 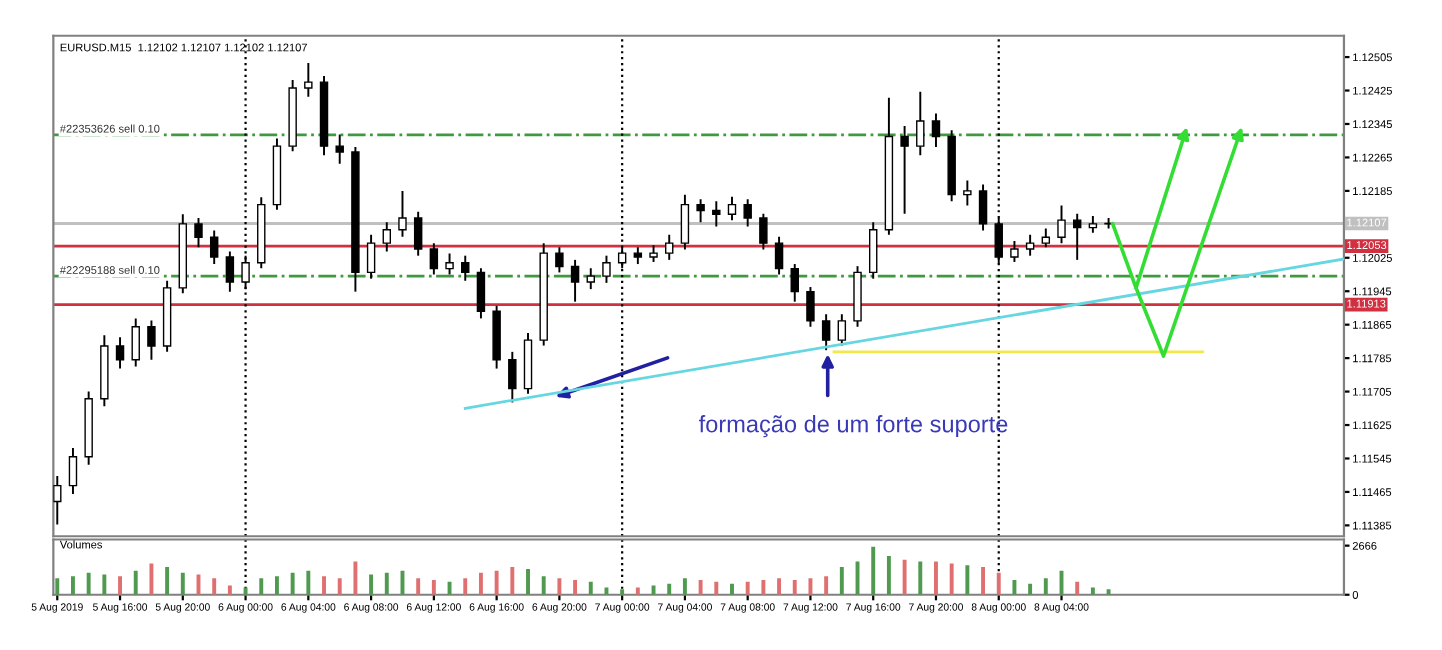 I want to click on annotation: formação de um forte suporte, so click(x=853, y=426).